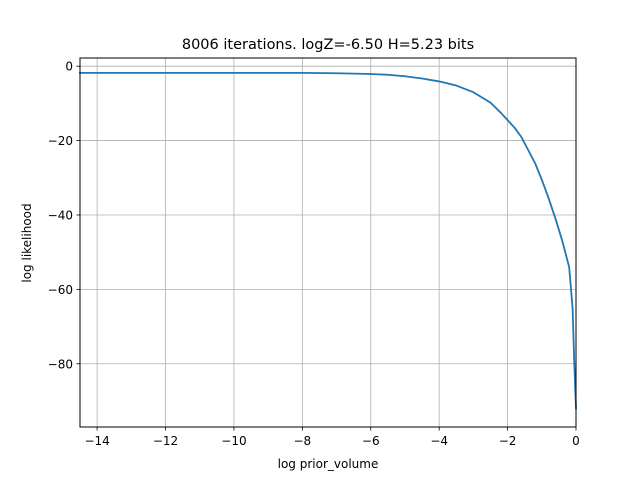  Describe the element at coordinates (96, 441) in the screenshot. I see `x-tick-label: −14` at that location.